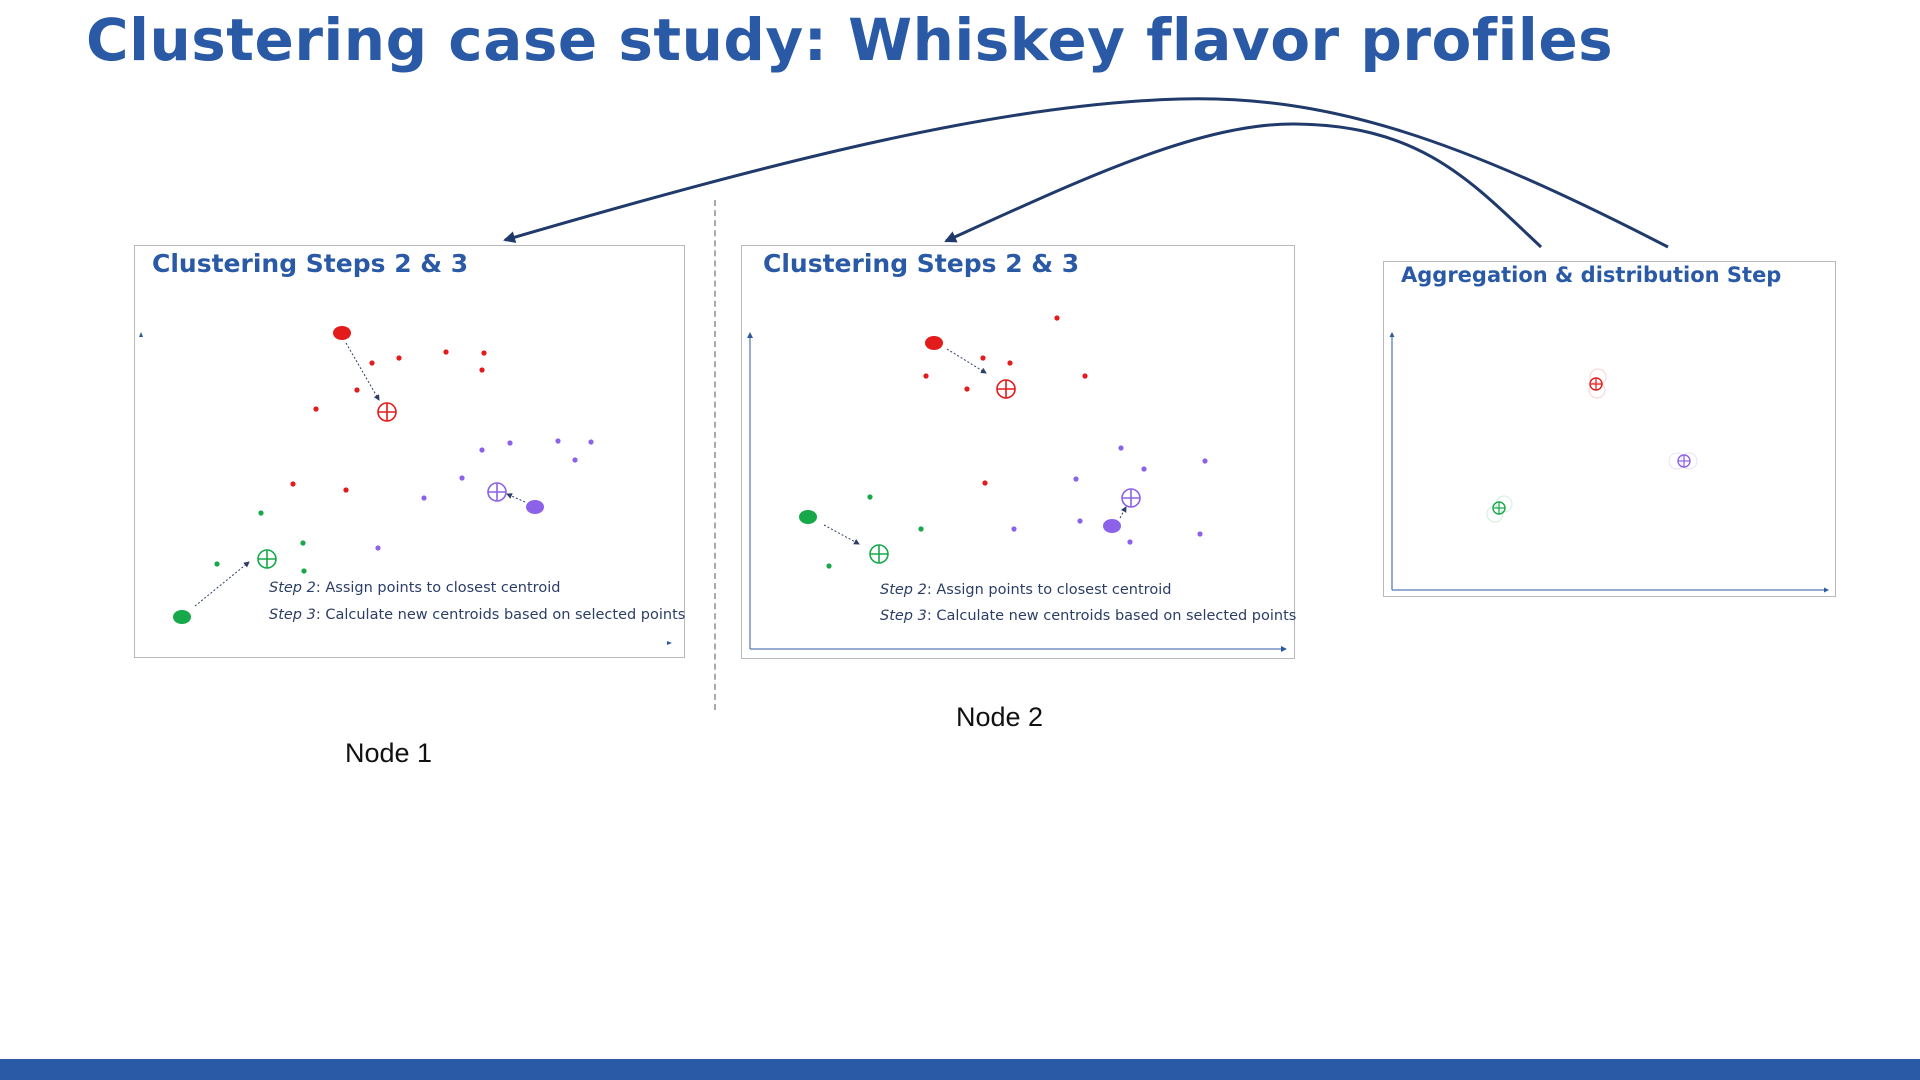 The width and height of the screenshot is (1920, 1080). Describe the element at coordinates (960, 1069) in the screenshot. I see `footer-bar` at that location.